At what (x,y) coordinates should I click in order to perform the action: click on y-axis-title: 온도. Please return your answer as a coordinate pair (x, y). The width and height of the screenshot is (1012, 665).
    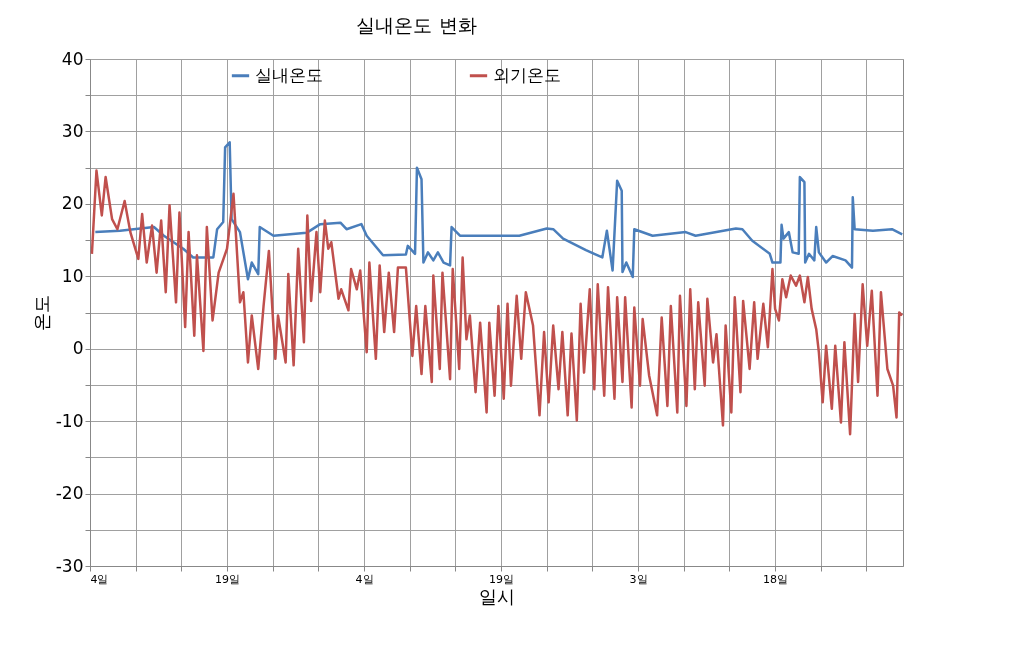
    Looking at the image, I should click on (41, 313).